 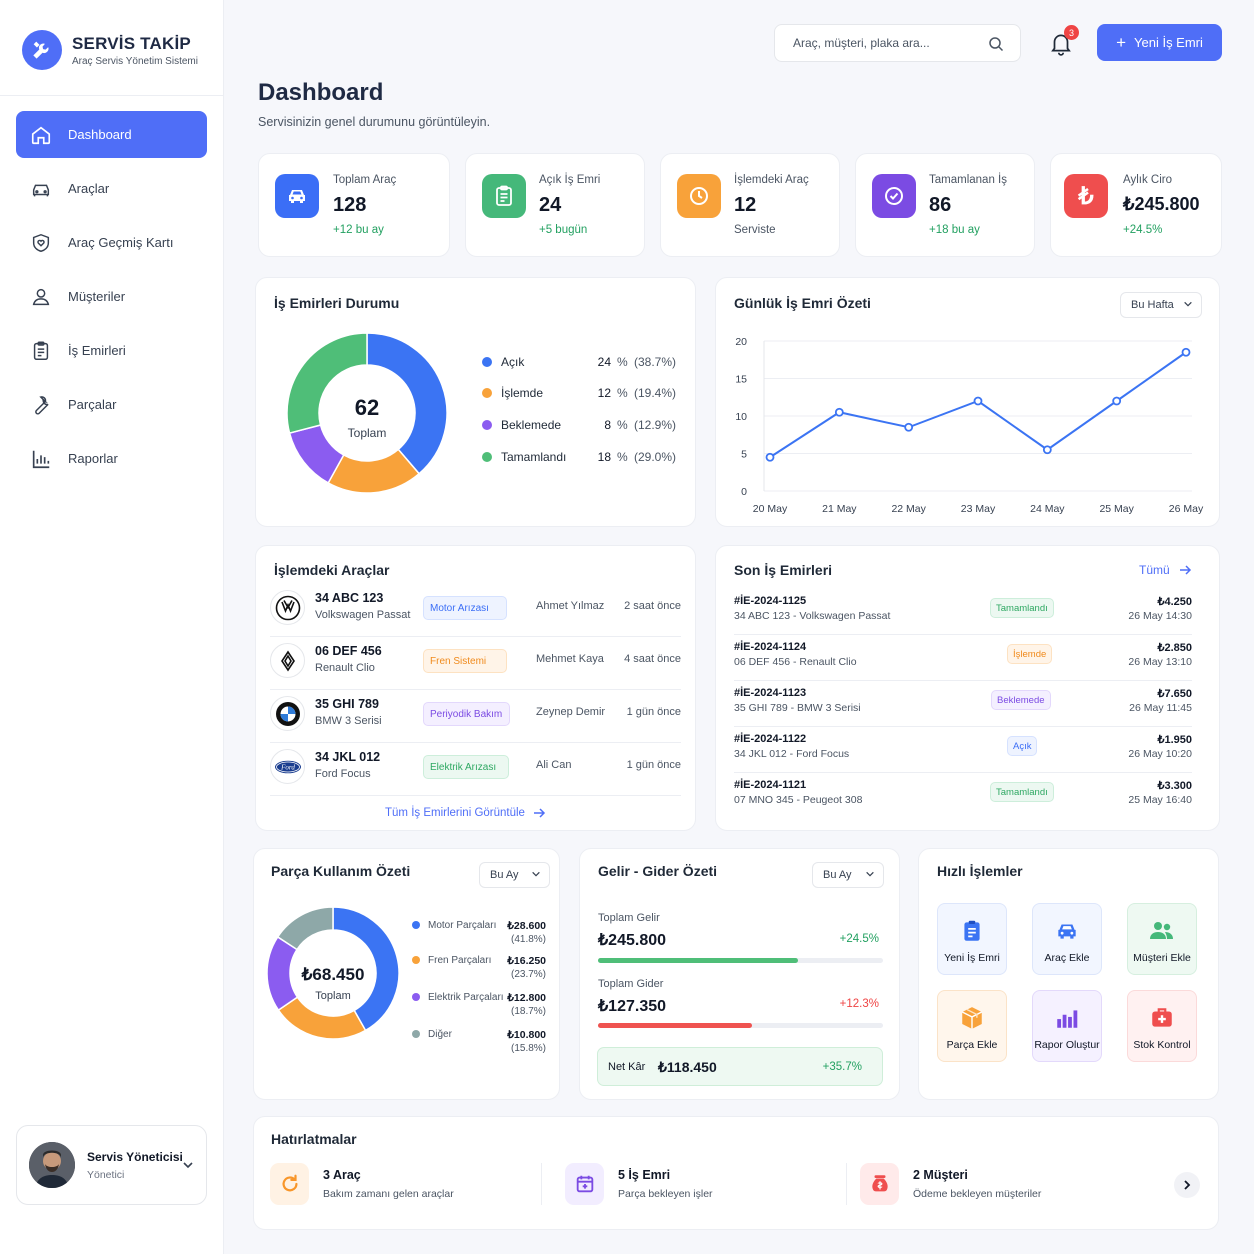 I want to click on search-input, so click(x=888, y=43).